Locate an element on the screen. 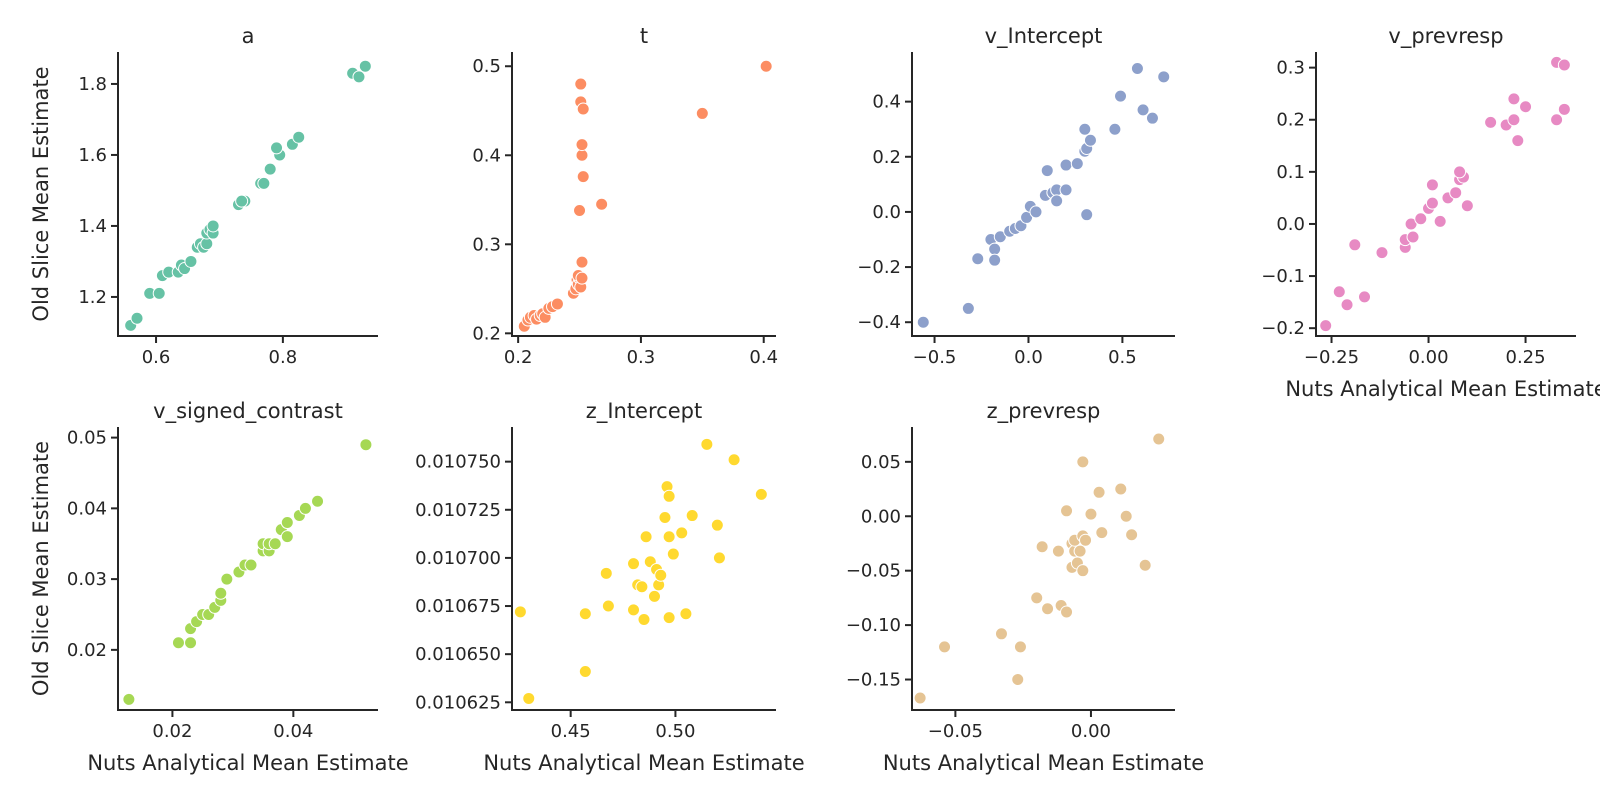 The image size is (1600, 800). x-tick-label: 0.6 is located at coordinates (156, 357).